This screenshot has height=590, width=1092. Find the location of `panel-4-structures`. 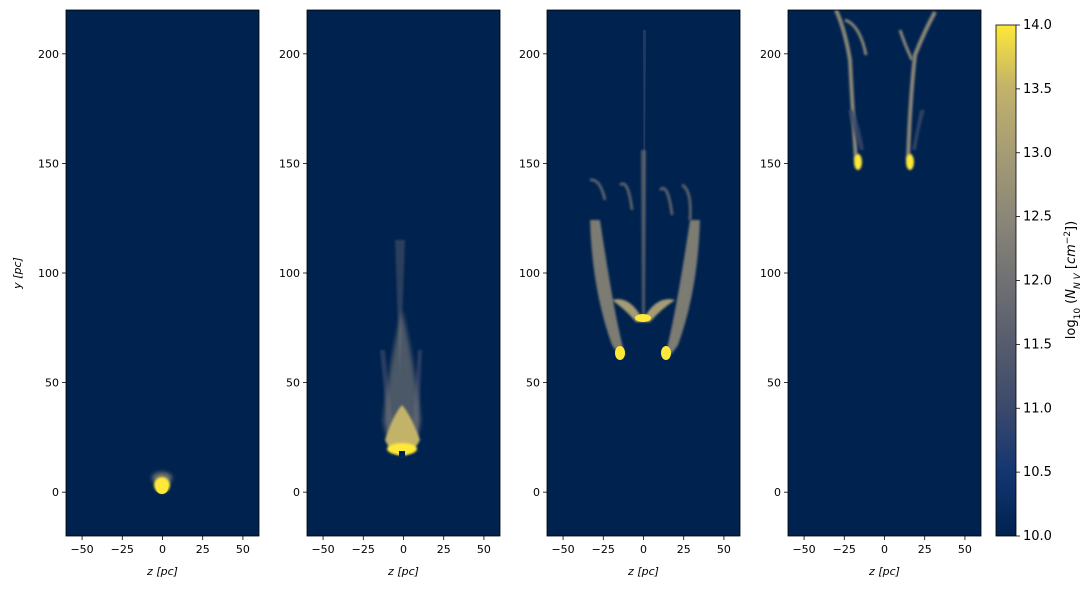

panel-4-structures is located at coordinates (885, 90).